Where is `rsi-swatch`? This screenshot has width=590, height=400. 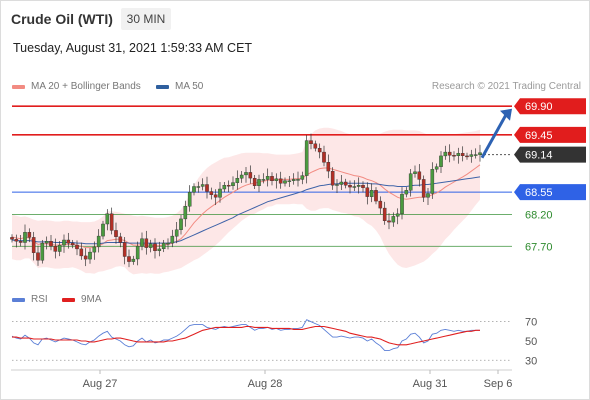
rsi-swatch is located at coordinates (18, 299).